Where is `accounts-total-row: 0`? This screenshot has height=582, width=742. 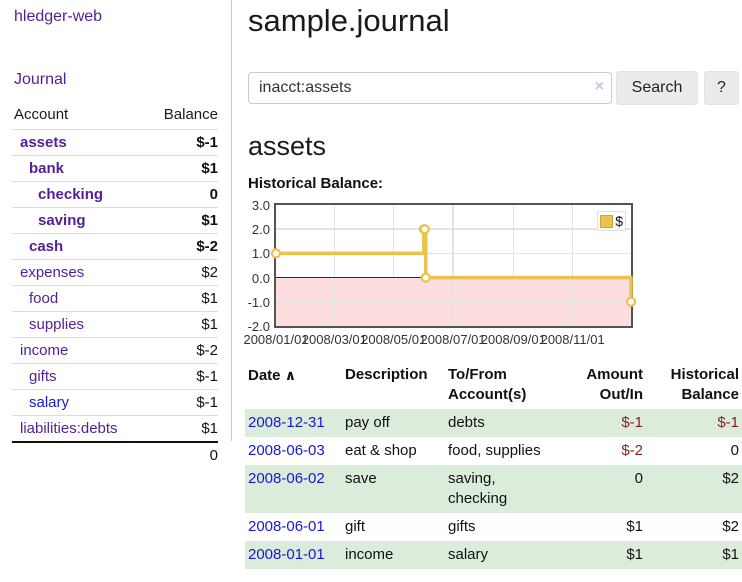
accounts-total-row: 0 is located at coordinates (115, 455).